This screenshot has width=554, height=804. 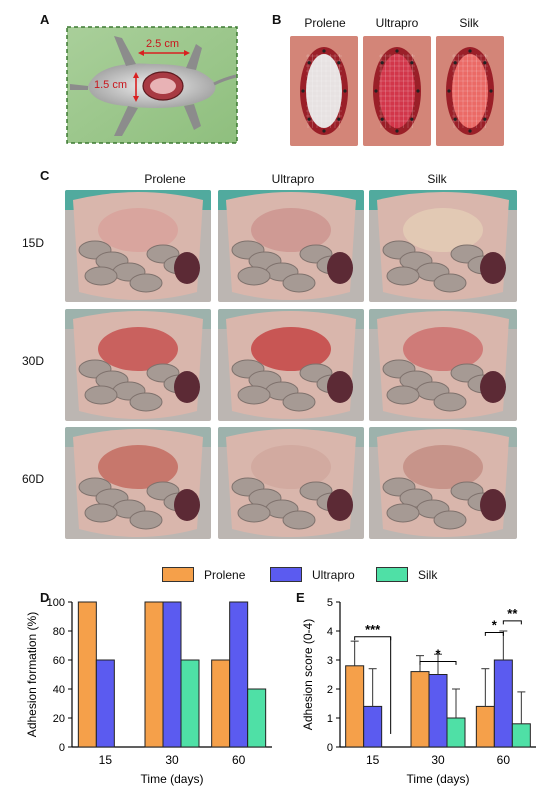 What do you see at coordinates (59, 690) in the screenshot?
I see `y-tick-label: 40` at bounding box center [59, 690].